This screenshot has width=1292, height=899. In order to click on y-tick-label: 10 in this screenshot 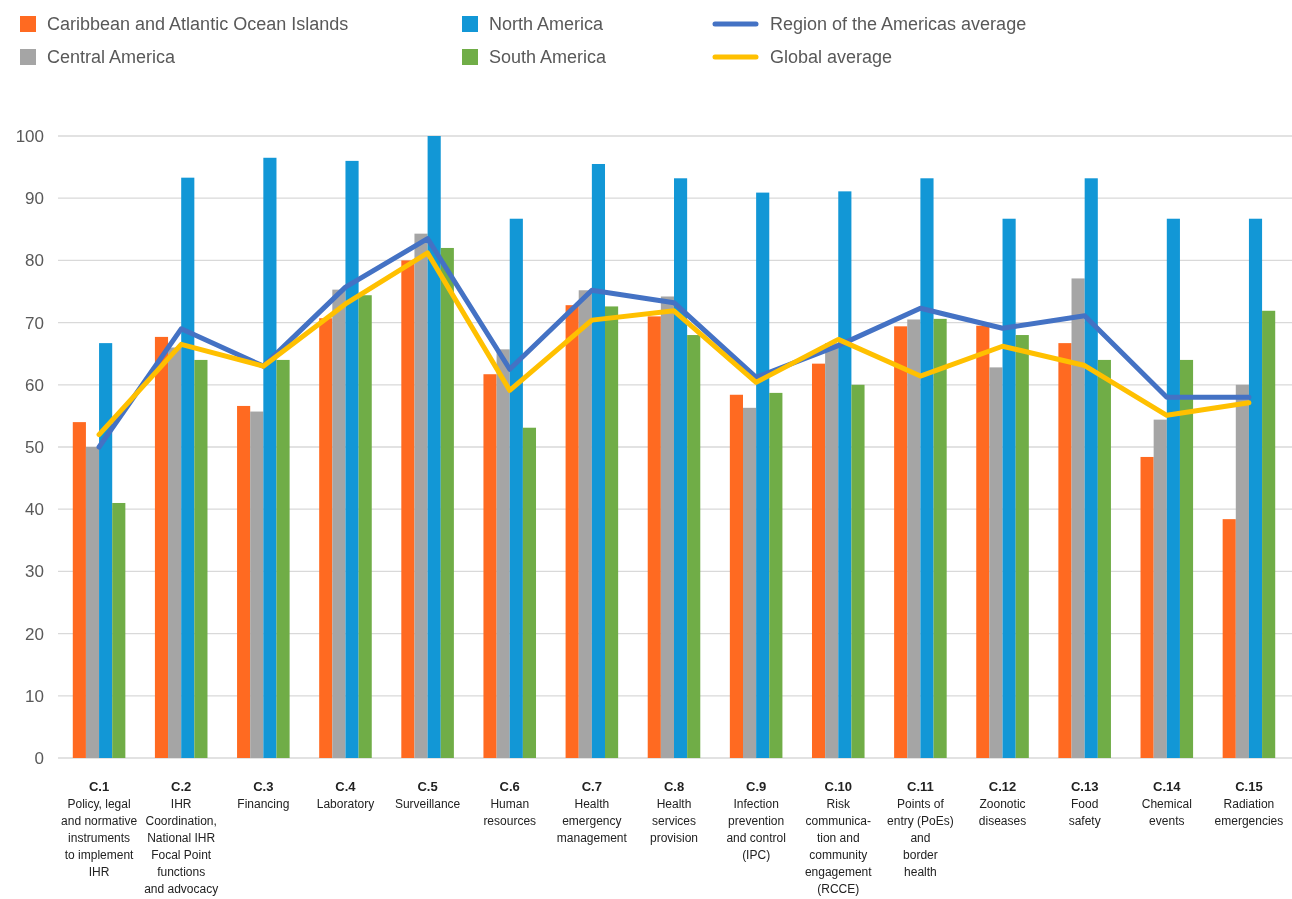, I will do `click(34, 696)`.